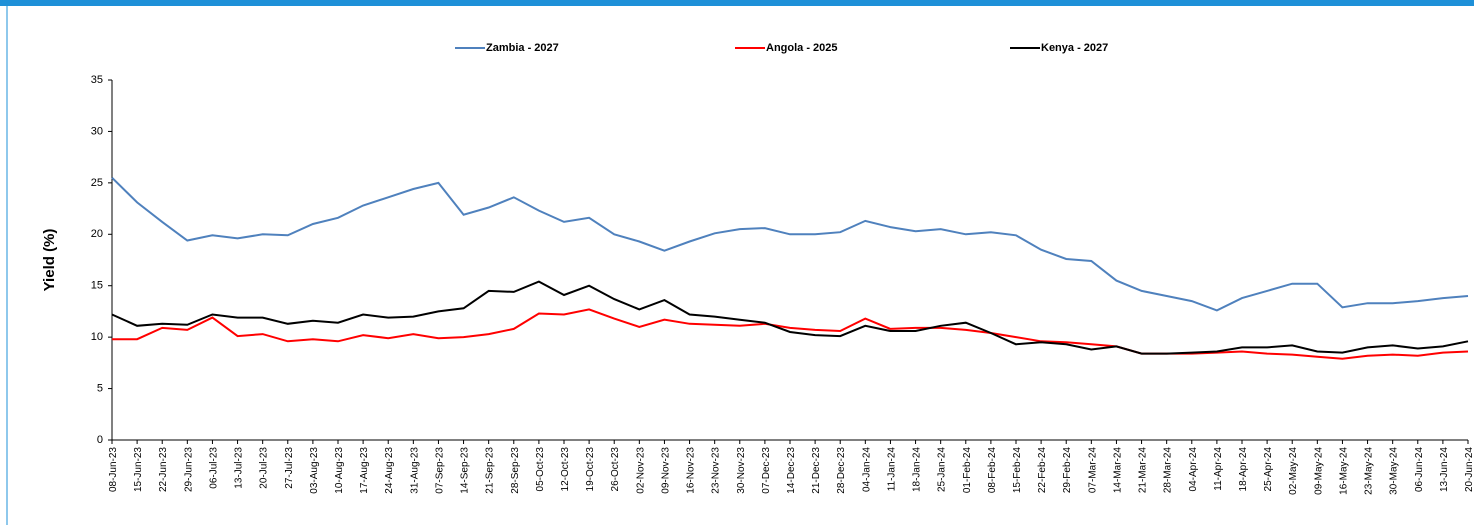  What do you see at coordinates (866, 469) in the screenshot?
I see `x-tick-label: 04-Jan-24` at bounding box center [866, 469].